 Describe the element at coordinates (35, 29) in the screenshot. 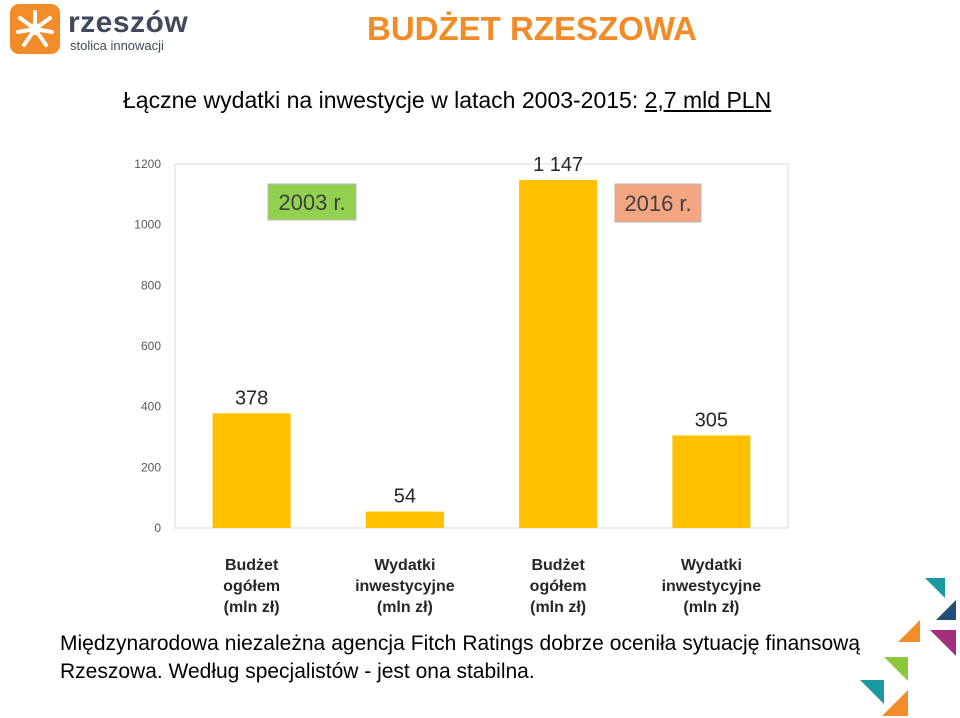

I see `logo-sun-icon` at that location.